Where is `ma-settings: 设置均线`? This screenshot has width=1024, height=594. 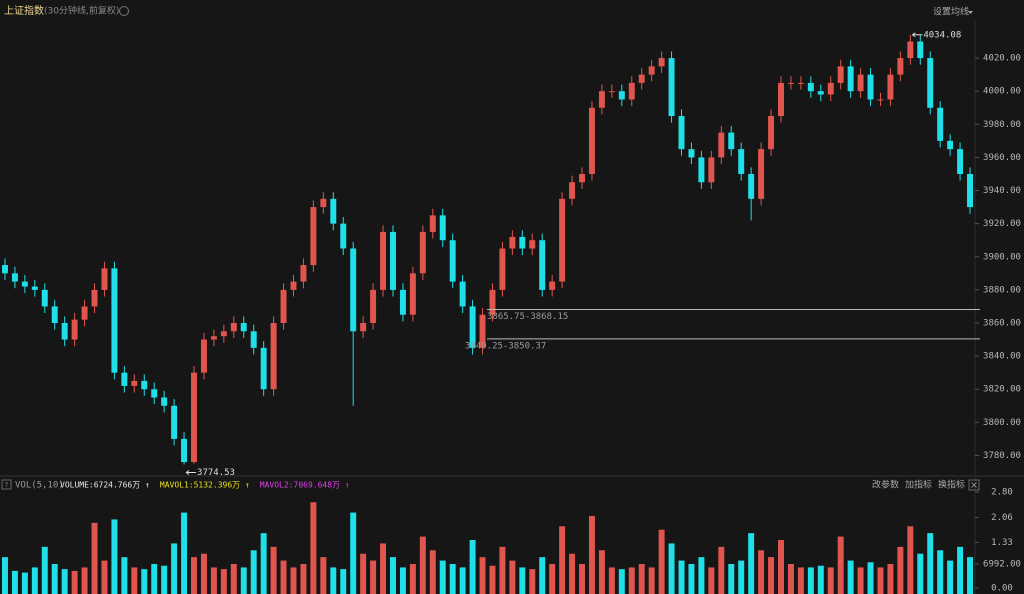
ma-settings: 设置均线 is located at coordinates (951, 12).